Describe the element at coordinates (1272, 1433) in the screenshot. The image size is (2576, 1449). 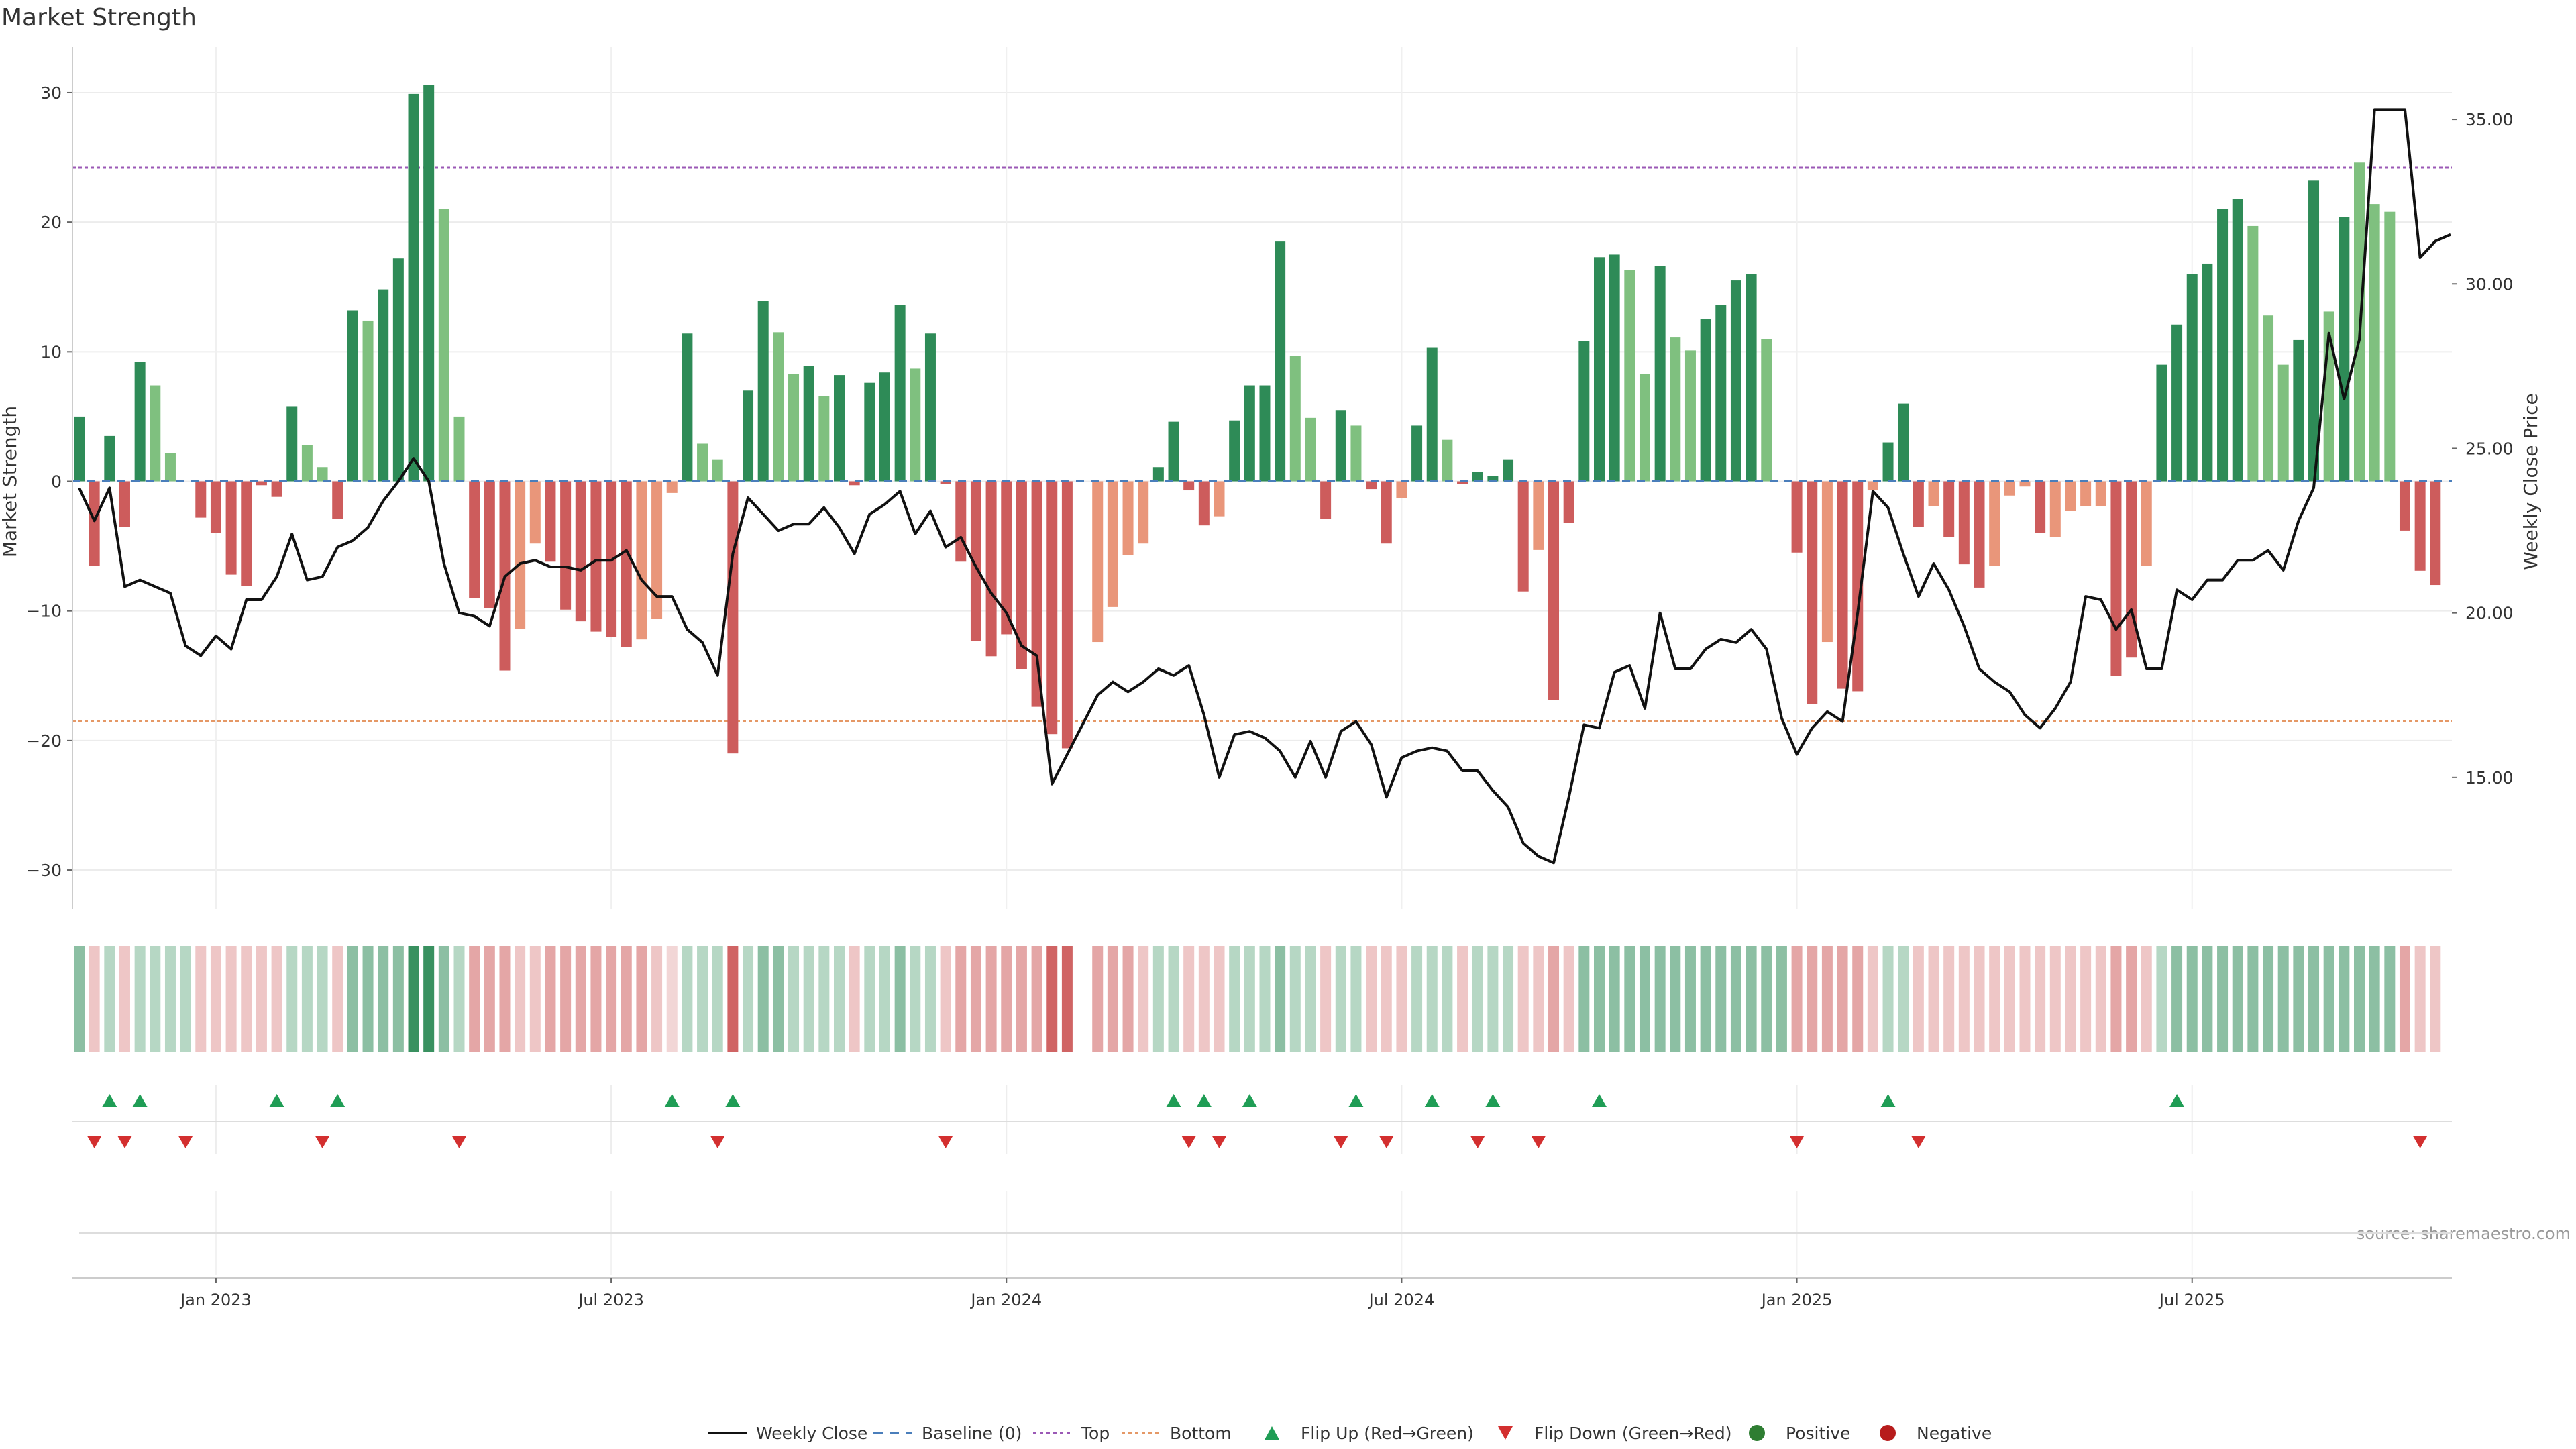
I see `legend-flip-up-swatch` at that location.